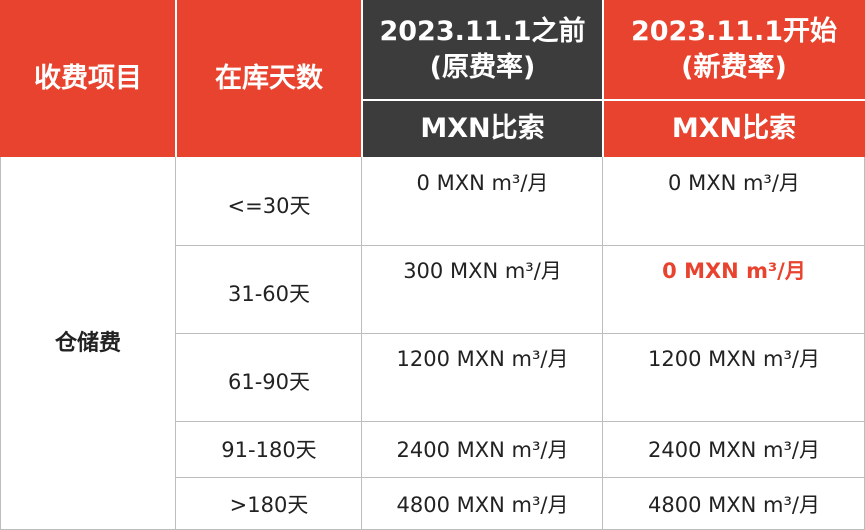 Image resolution: width=865 pixels, height=530 pixels. I want to click on table-row-new-rate: 2400 MXN m³/月, so click(734, 449).